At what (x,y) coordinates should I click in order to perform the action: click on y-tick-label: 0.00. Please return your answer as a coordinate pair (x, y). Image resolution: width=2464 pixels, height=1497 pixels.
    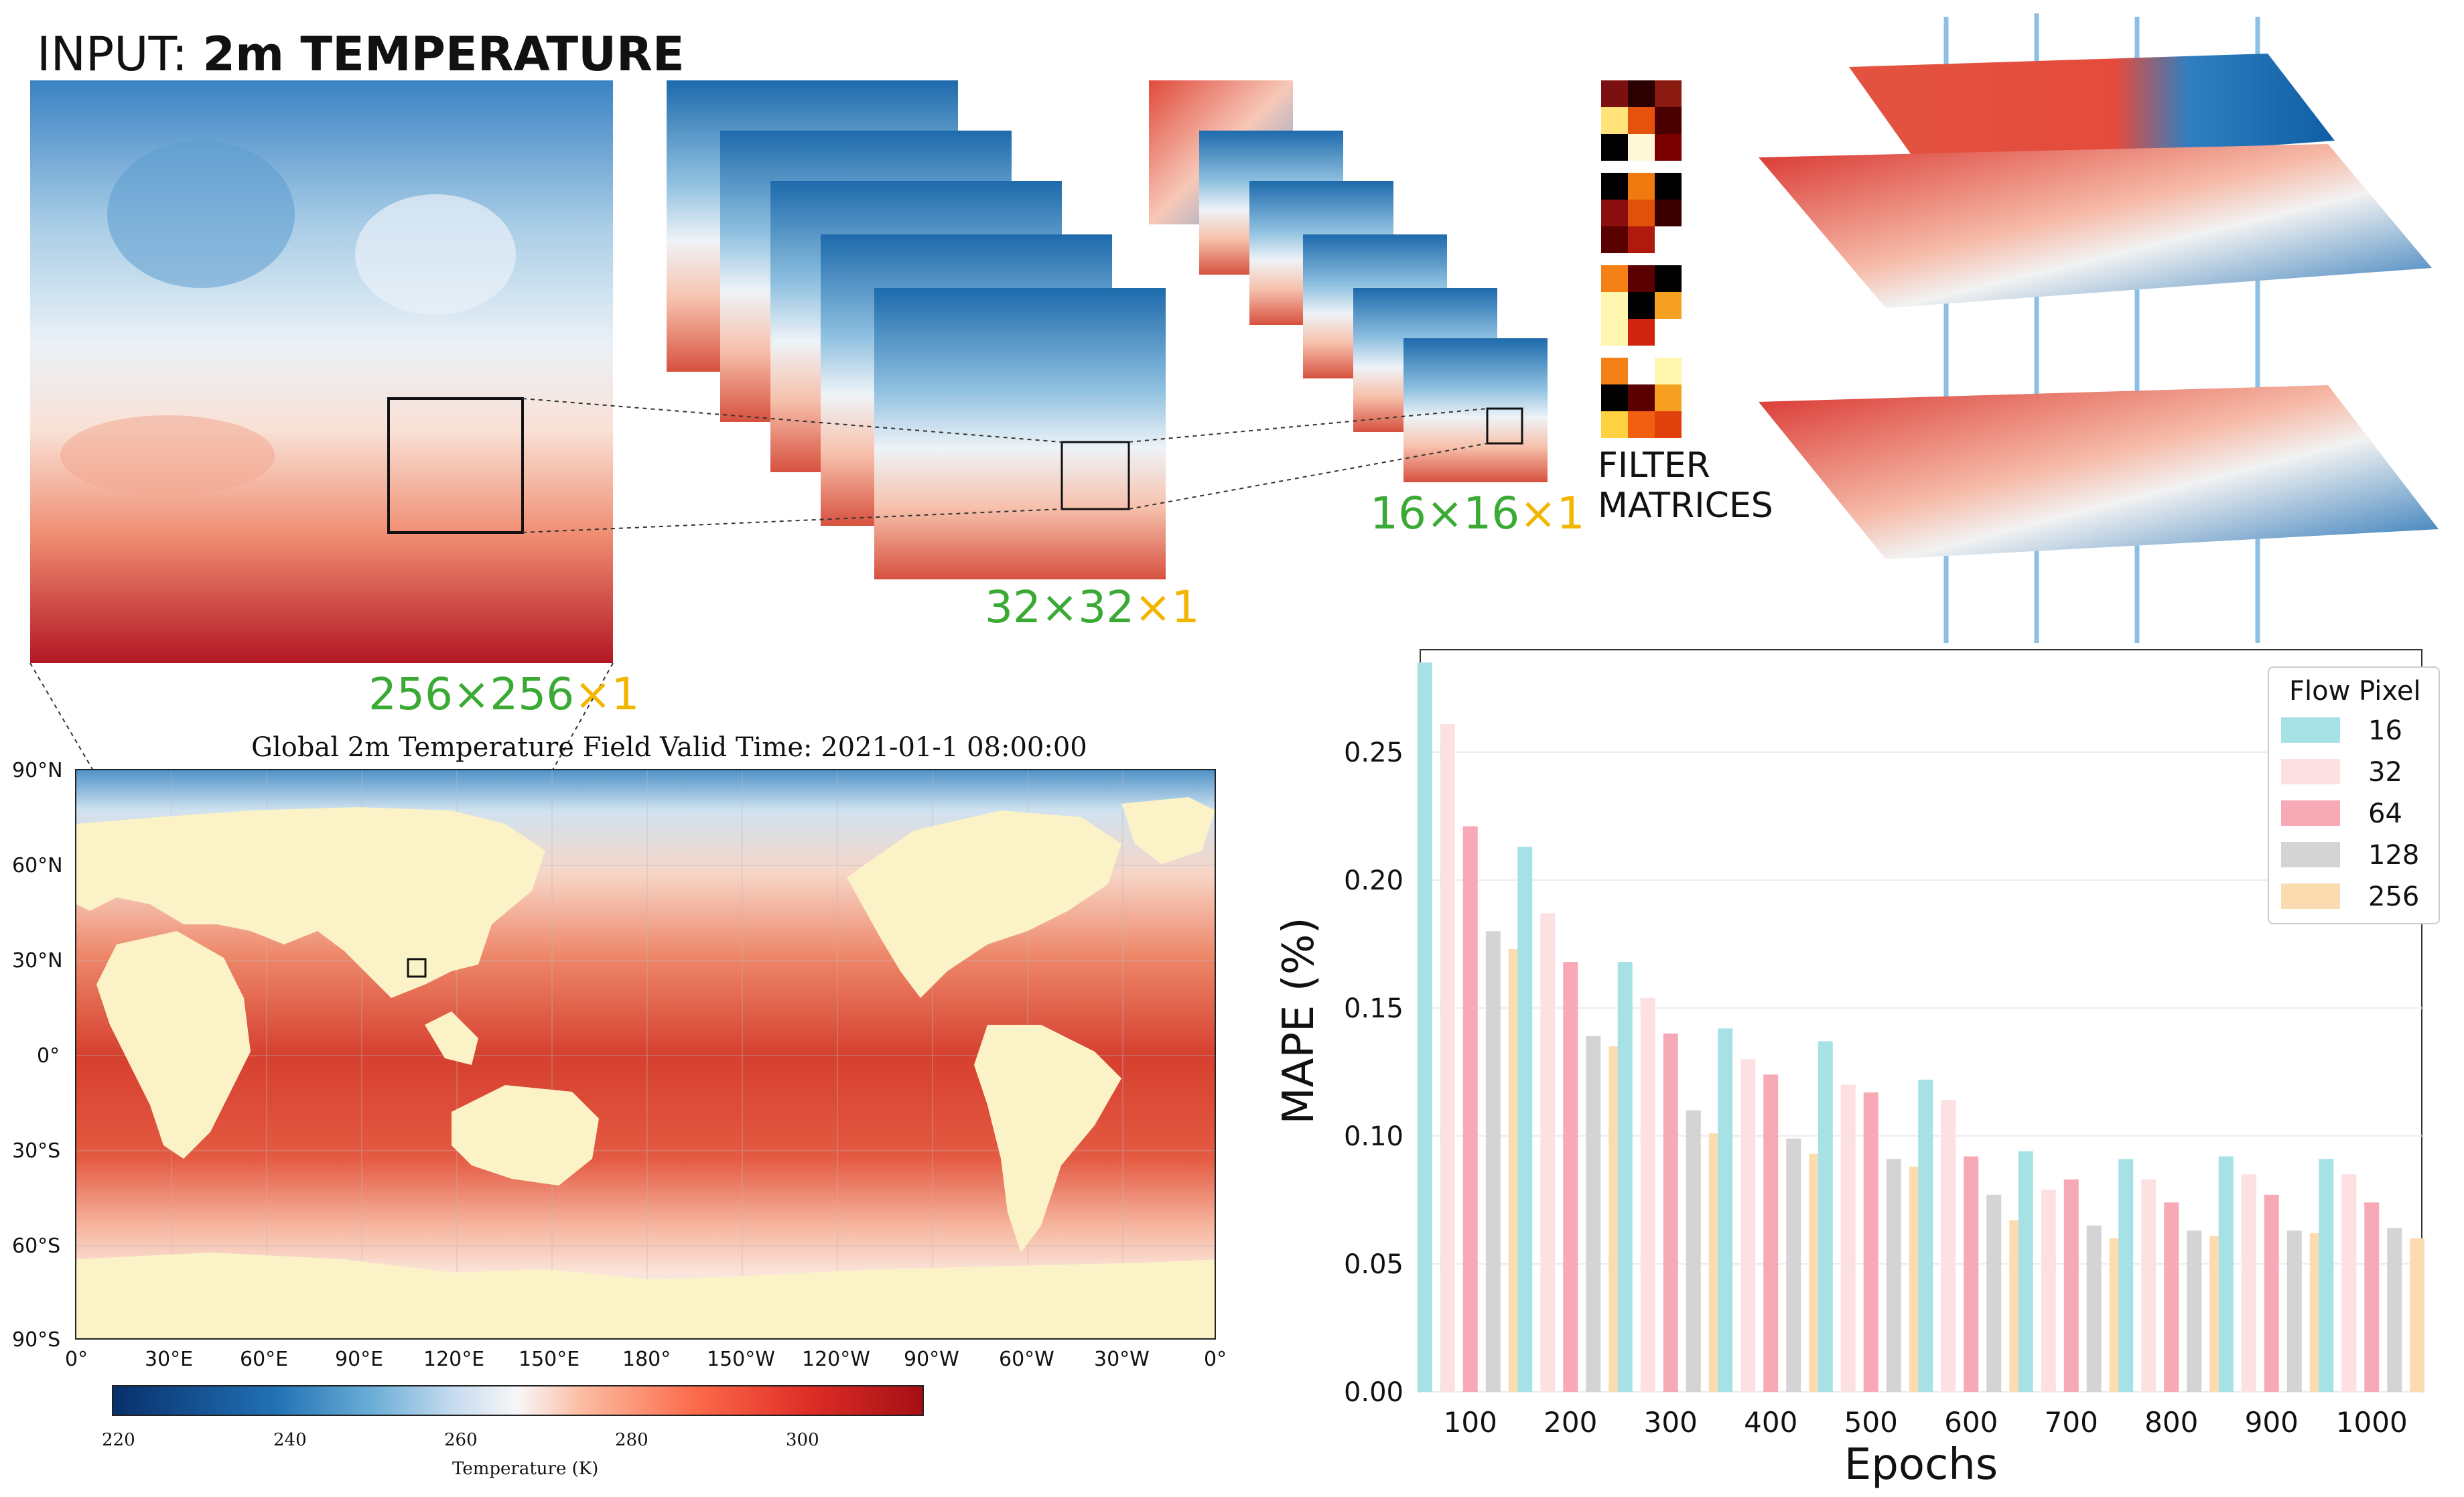
    Looking at the image, I should click on (1374, 1393).